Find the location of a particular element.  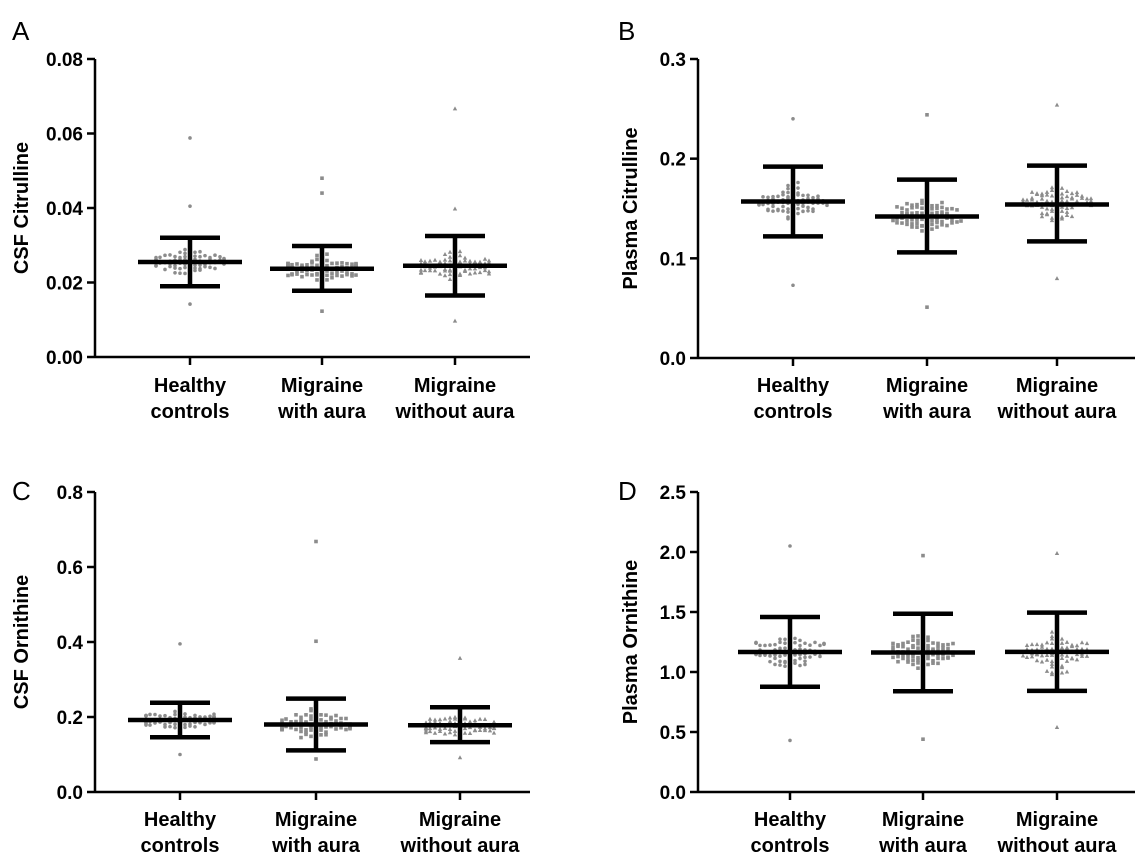

category-label: Migraine is located at coordinates (923, 820).